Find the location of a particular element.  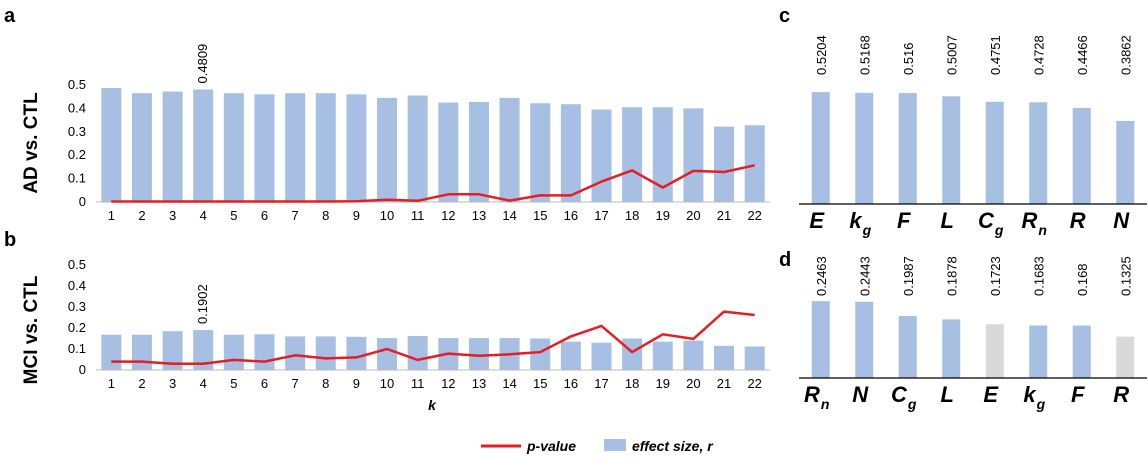

bar-value-label: 0.5204 is located at coordinates (821, 55).